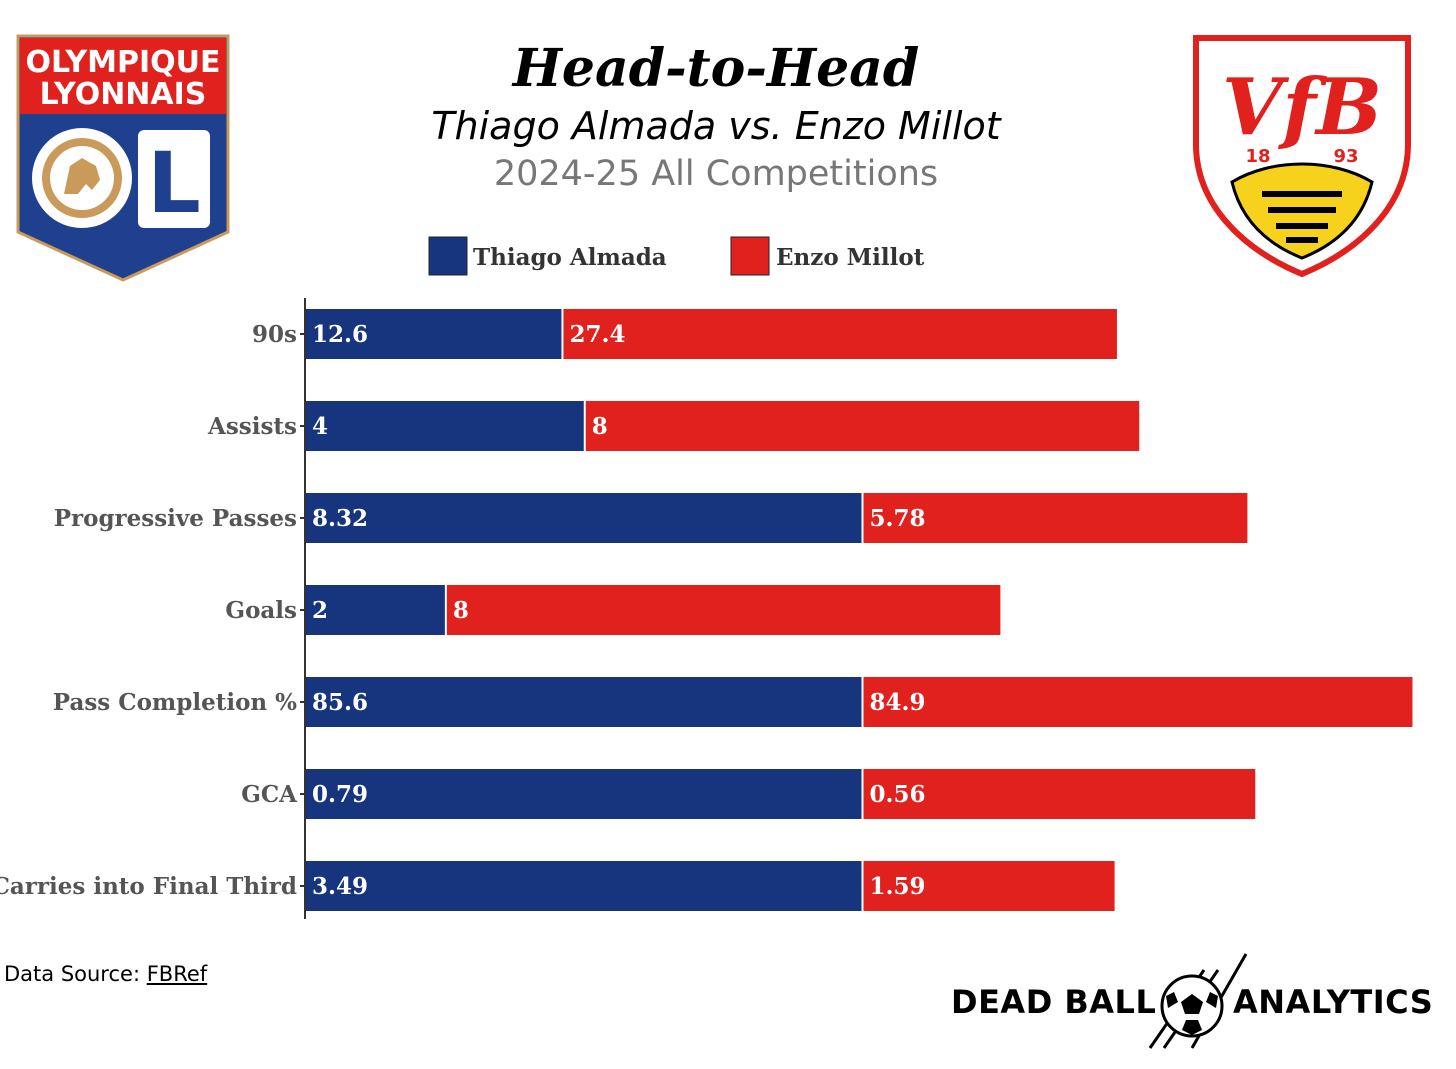 The image size is (1456, 1069). What do you see at coordinates (584, 886) in the screenshot?
I see `bar-almada-carries-into-final-third` at bounding box center [584, 886].